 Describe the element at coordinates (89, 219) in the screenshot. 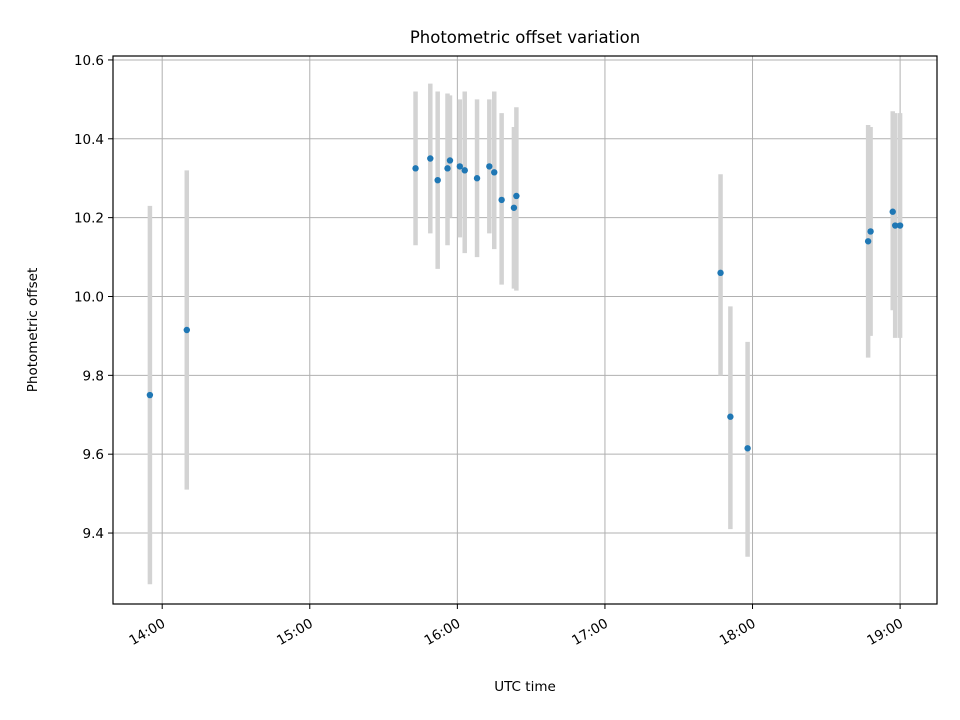

I see `y-tick-label: 10.2` at that location.